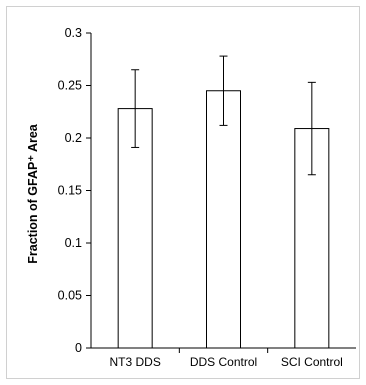 The height and width of the screenshot is (385, 366). Describe the element at coordinates (73, 138) in the screenshot. I see `y-tick-label: 0.2` at that location.